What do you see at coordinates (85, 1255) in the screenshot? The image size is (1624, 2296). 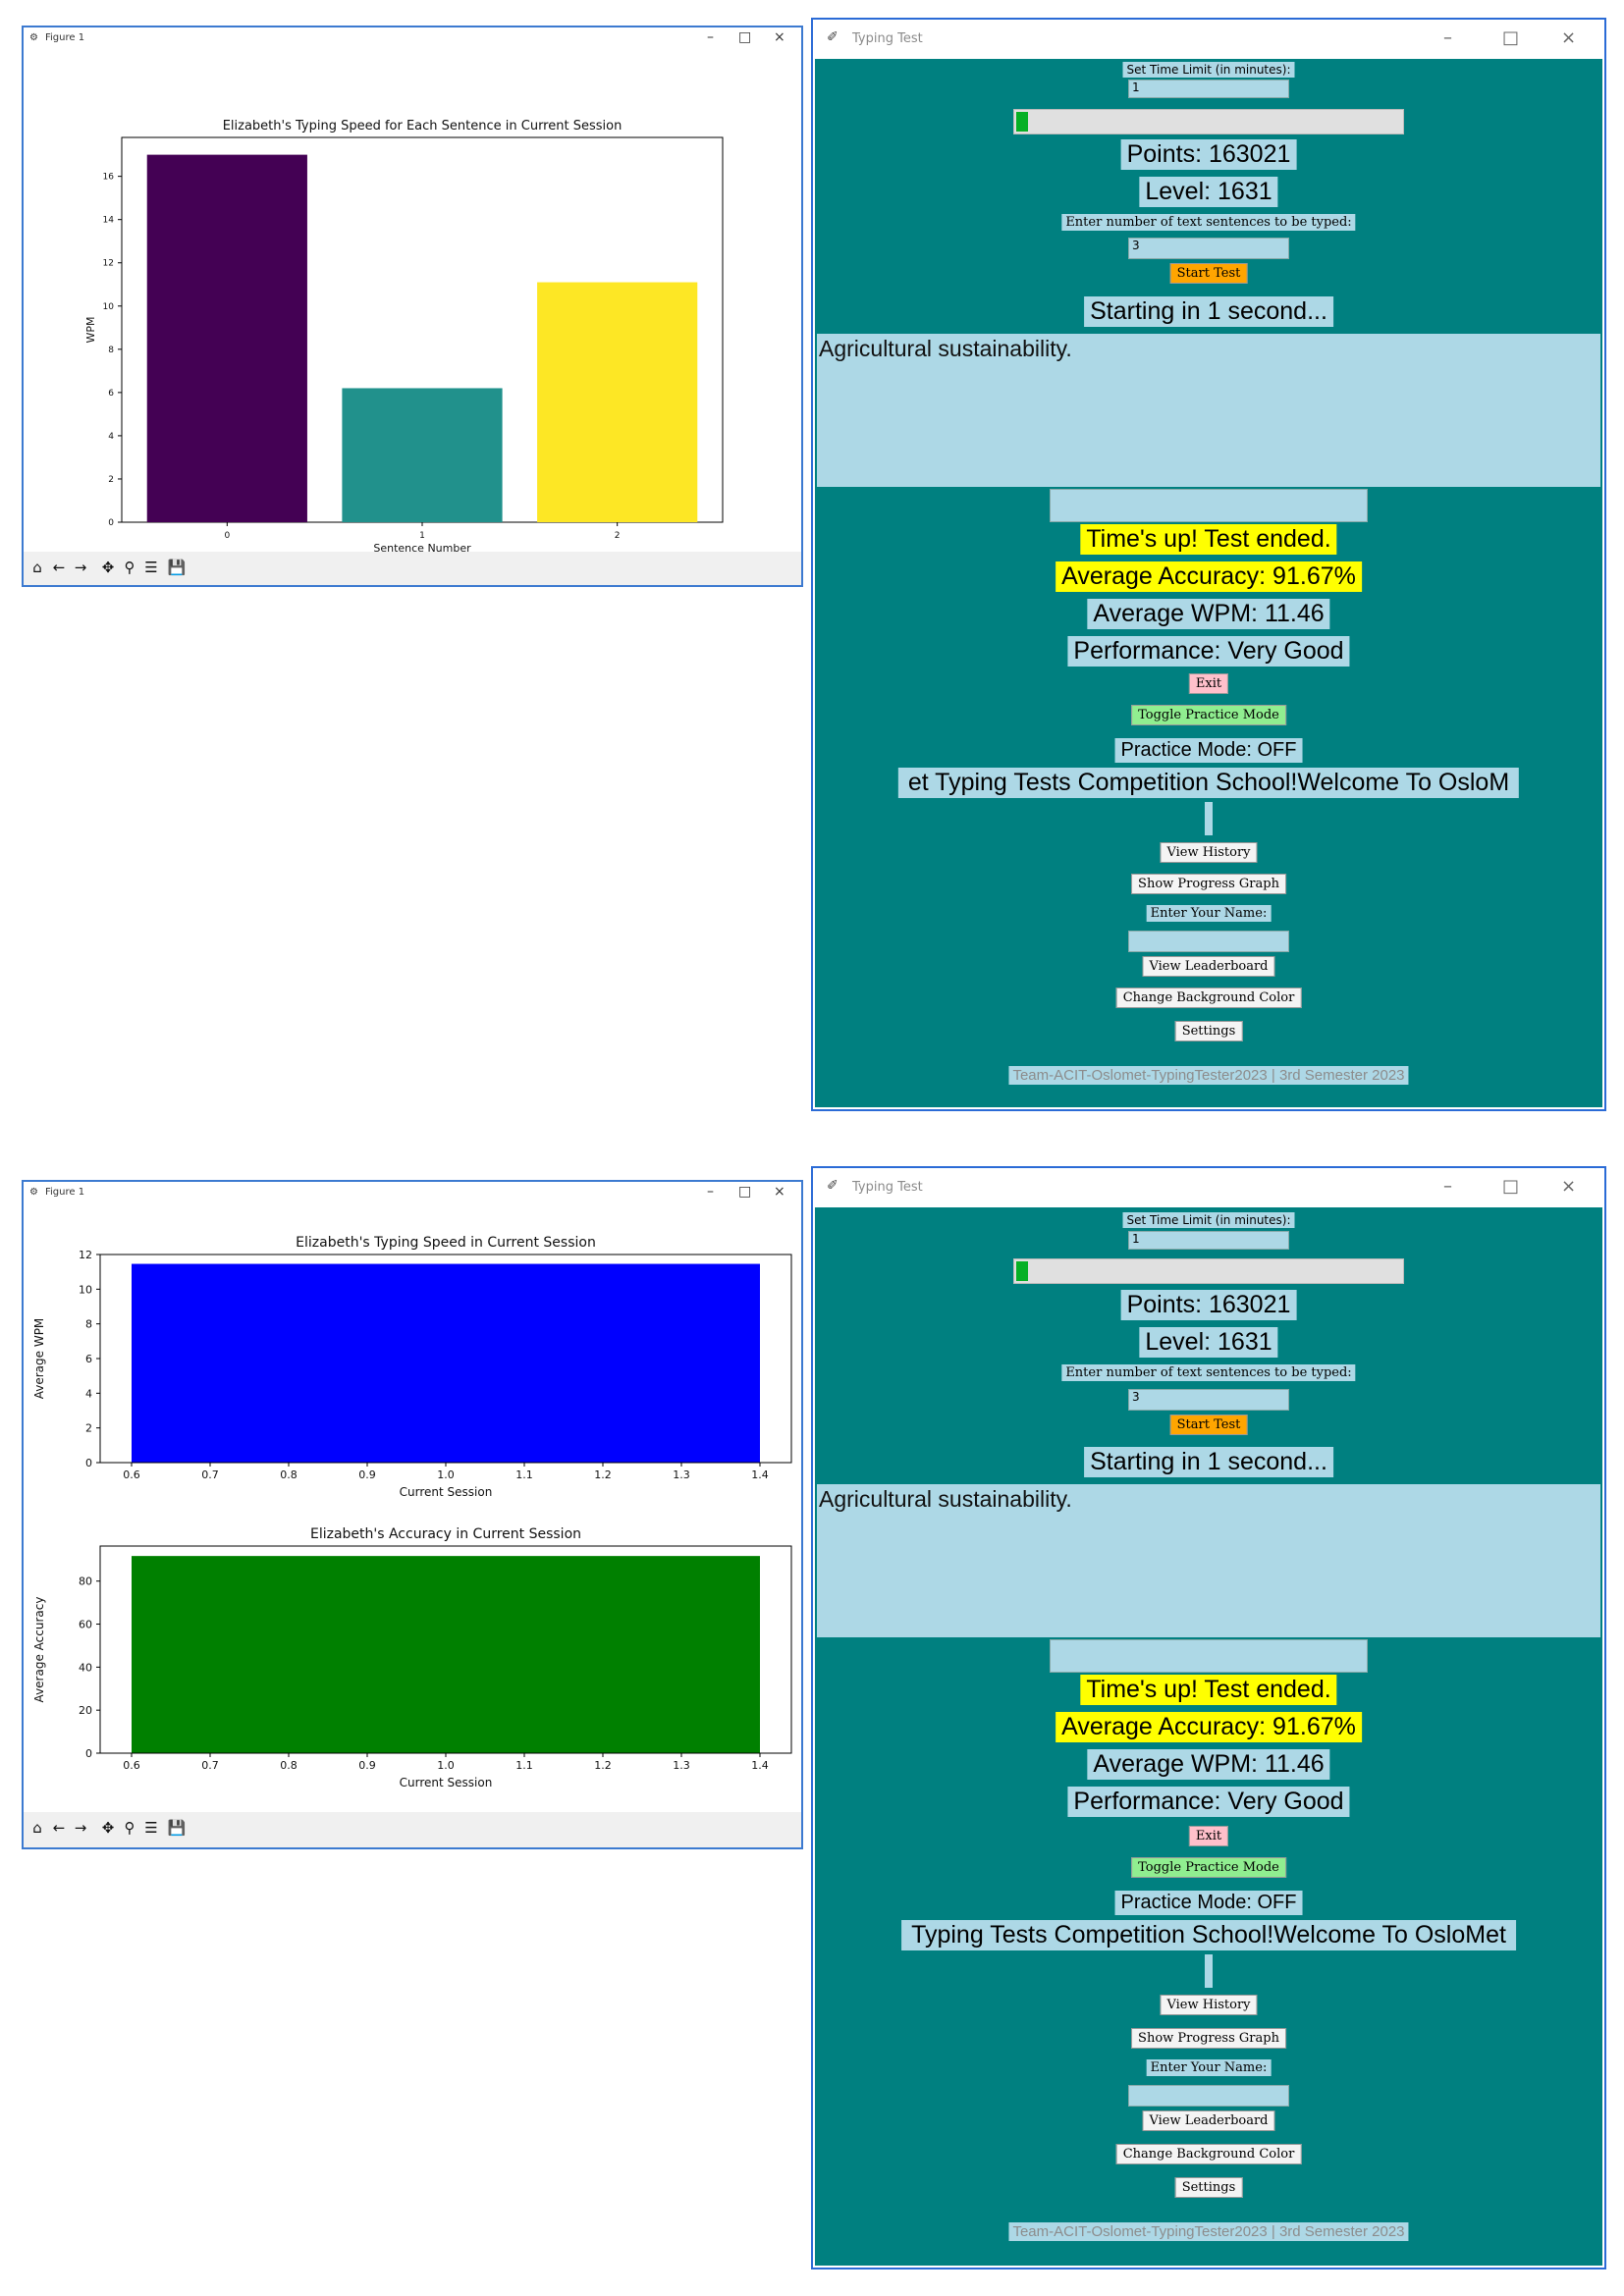 I see `y-tick-label: 12` at bounding box center [85, 1255].